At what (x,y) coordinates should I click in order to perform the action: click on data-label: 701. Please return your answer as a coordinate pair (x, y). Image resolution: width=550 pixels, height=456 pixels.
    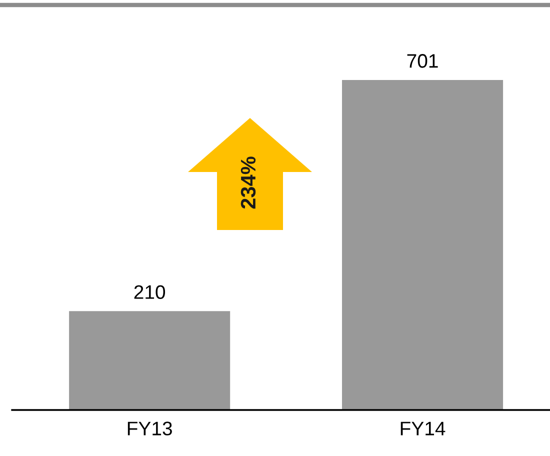
    Looking at the image, I should click on (422, 61).